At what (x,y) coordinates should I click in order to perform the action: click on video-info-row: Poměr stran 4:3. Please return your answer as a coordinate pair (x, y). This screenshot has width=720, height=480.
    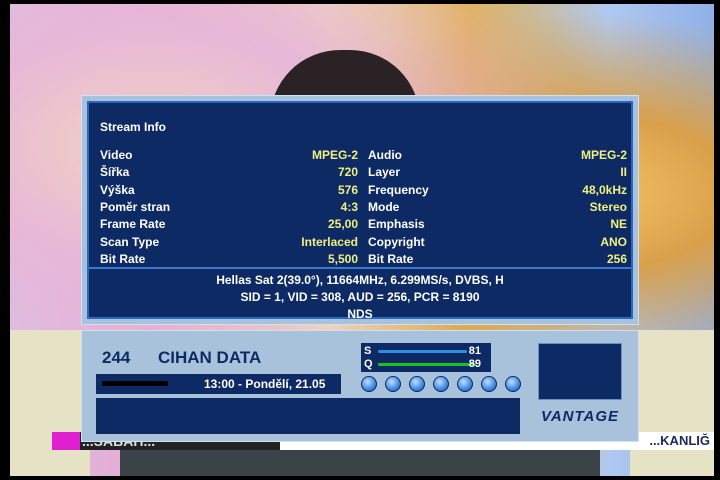
    Looking at the image, I should click on (229, 208).